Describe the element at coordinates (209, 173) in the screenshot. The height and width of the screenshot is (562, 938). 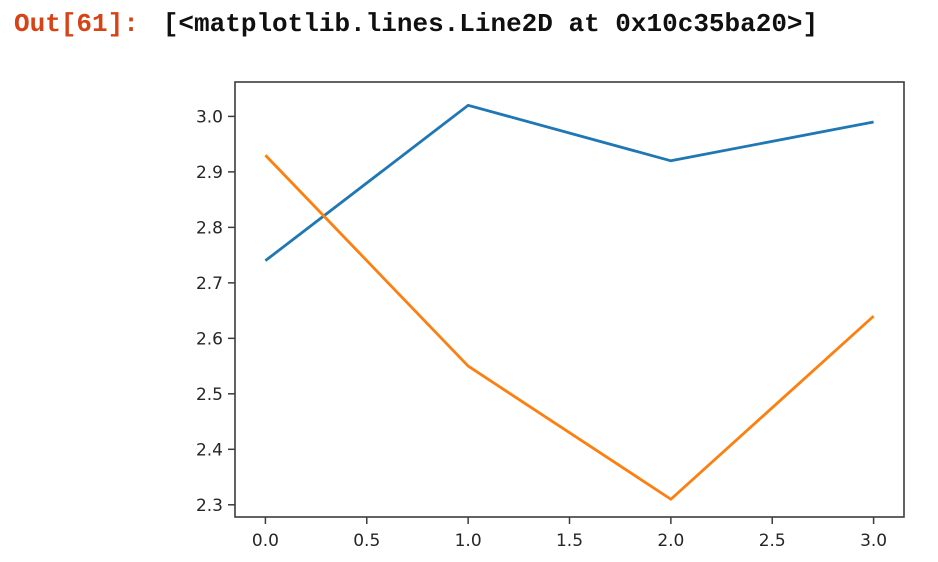
I see `y-tick-label: 2.9` at that location.